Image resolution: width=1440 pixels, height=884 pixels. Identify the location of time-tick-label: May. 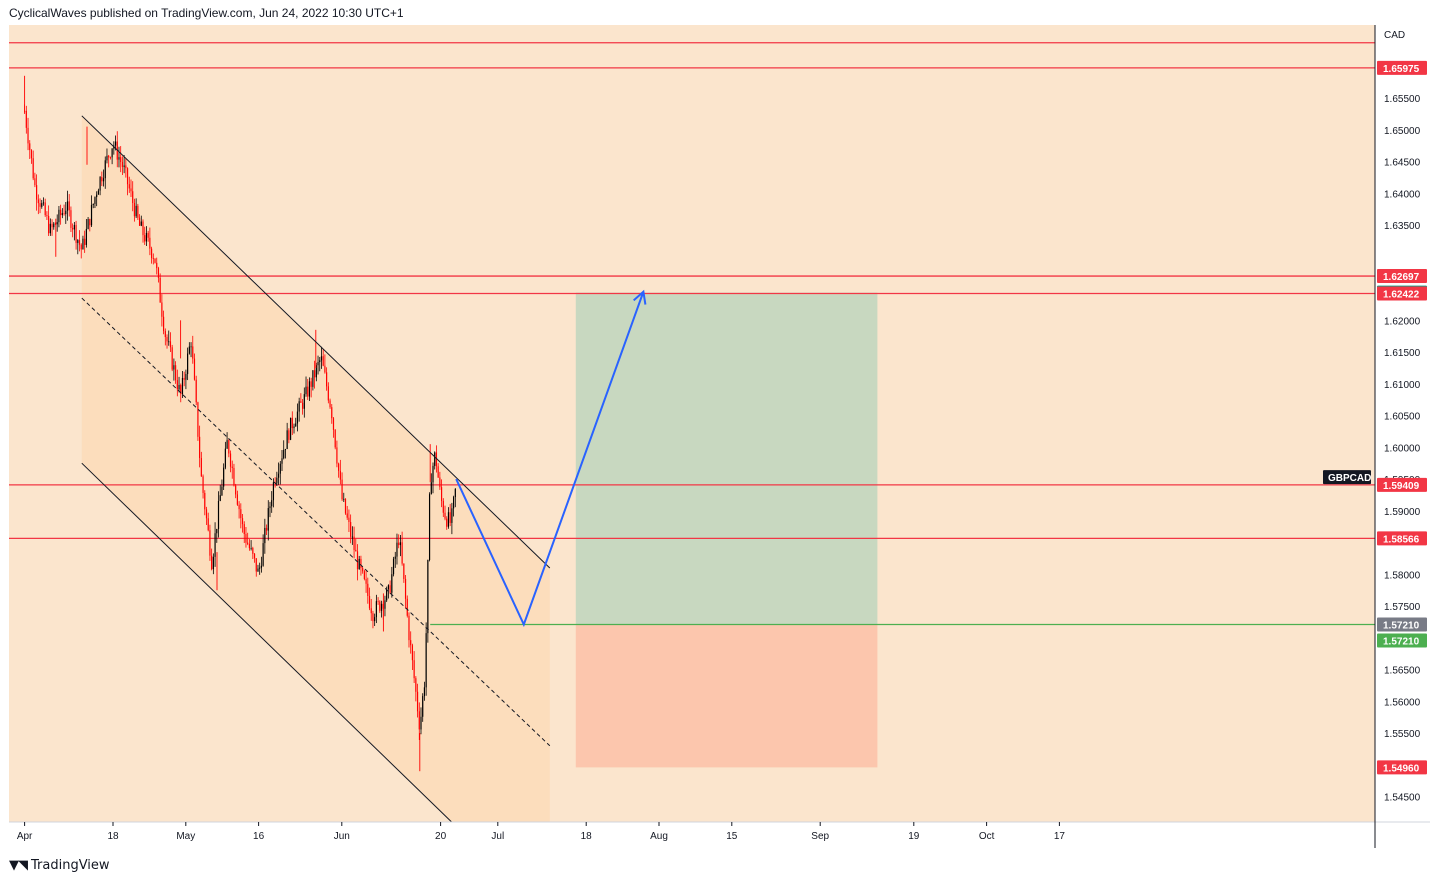
(185, 836).